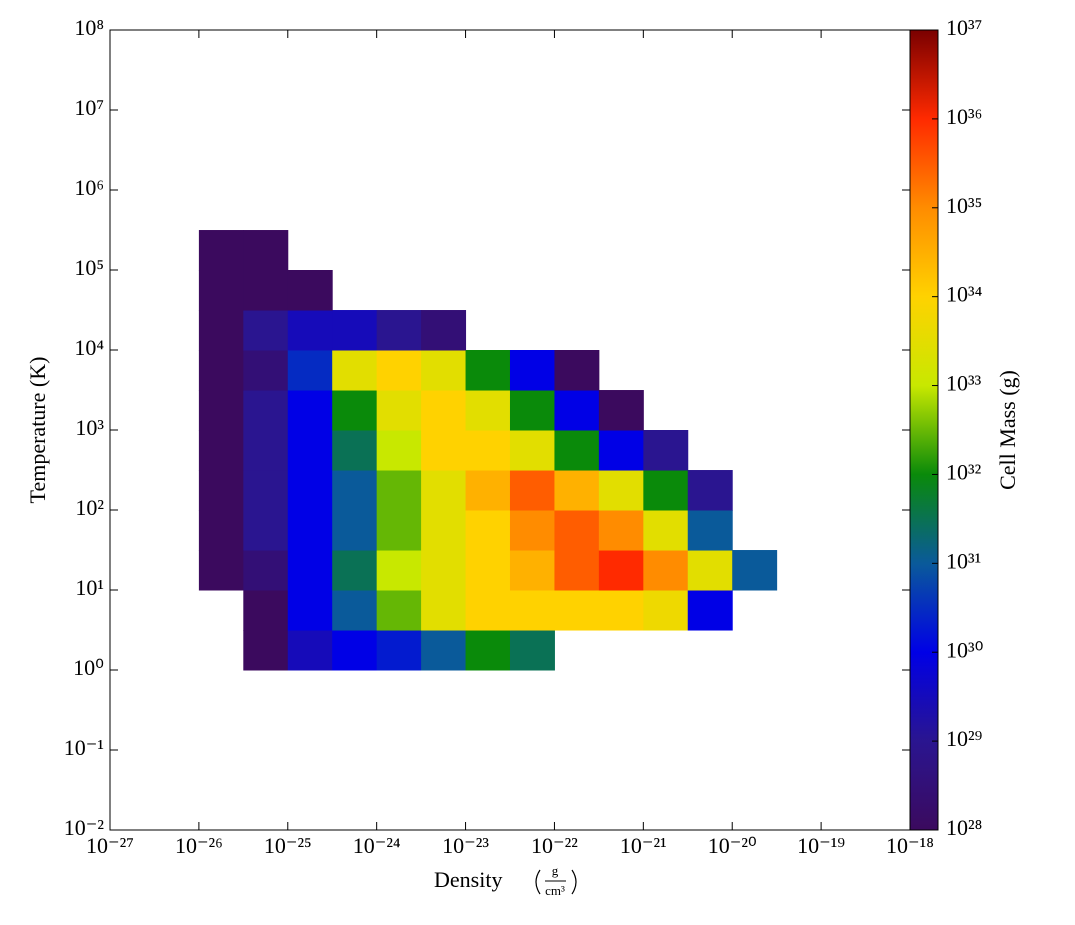 The width and height of the screenshot is (1075, 925). Describe the element at coordinates (288, 845) in the screenshot. I see `x-tick-label: 10⁻²⁵` at that location.